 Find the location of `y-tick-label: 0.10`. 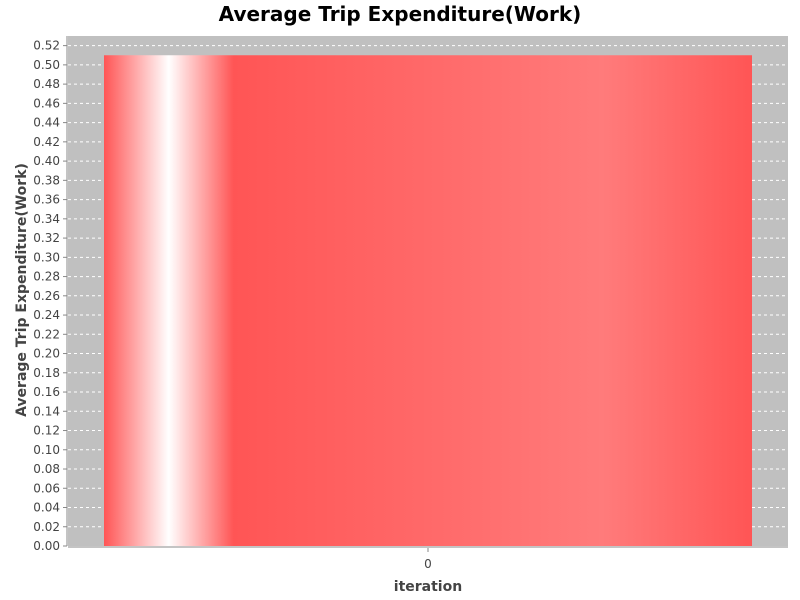

y-tick-label: 0.10 is located at coordinates (46, 450).